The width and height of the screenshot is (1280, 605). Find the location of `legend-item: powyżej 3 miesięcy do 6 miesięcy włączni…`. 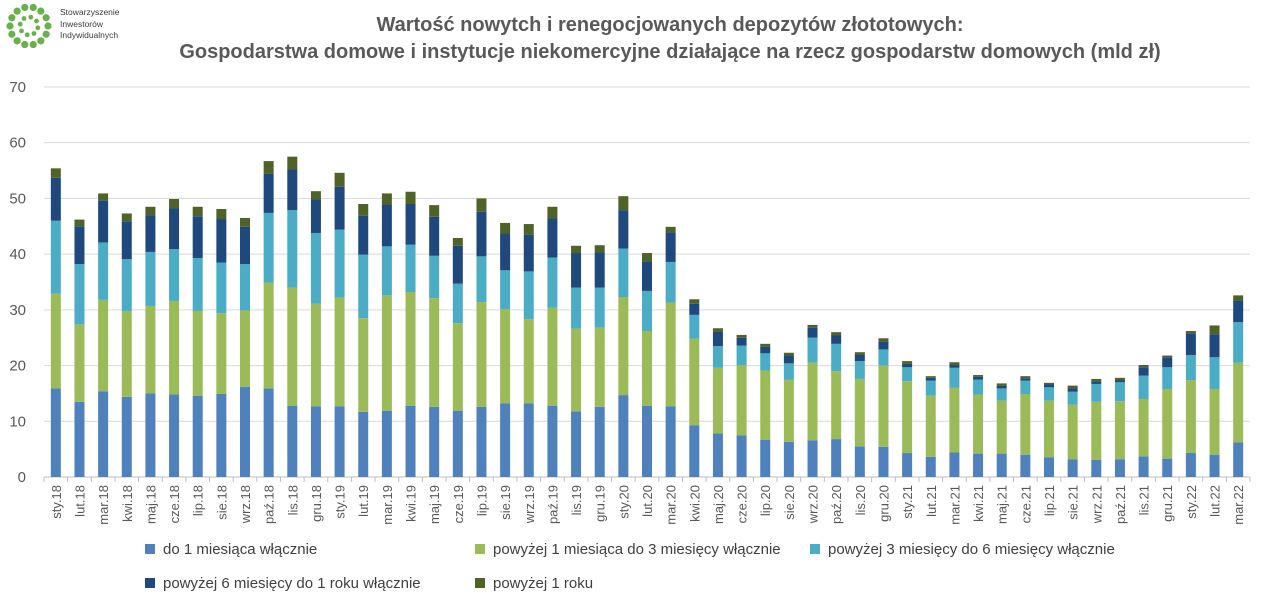

legend-item: powyżej 3 miesięcy do 6 miesięcy włączni… is located at coordinates (962, 549).